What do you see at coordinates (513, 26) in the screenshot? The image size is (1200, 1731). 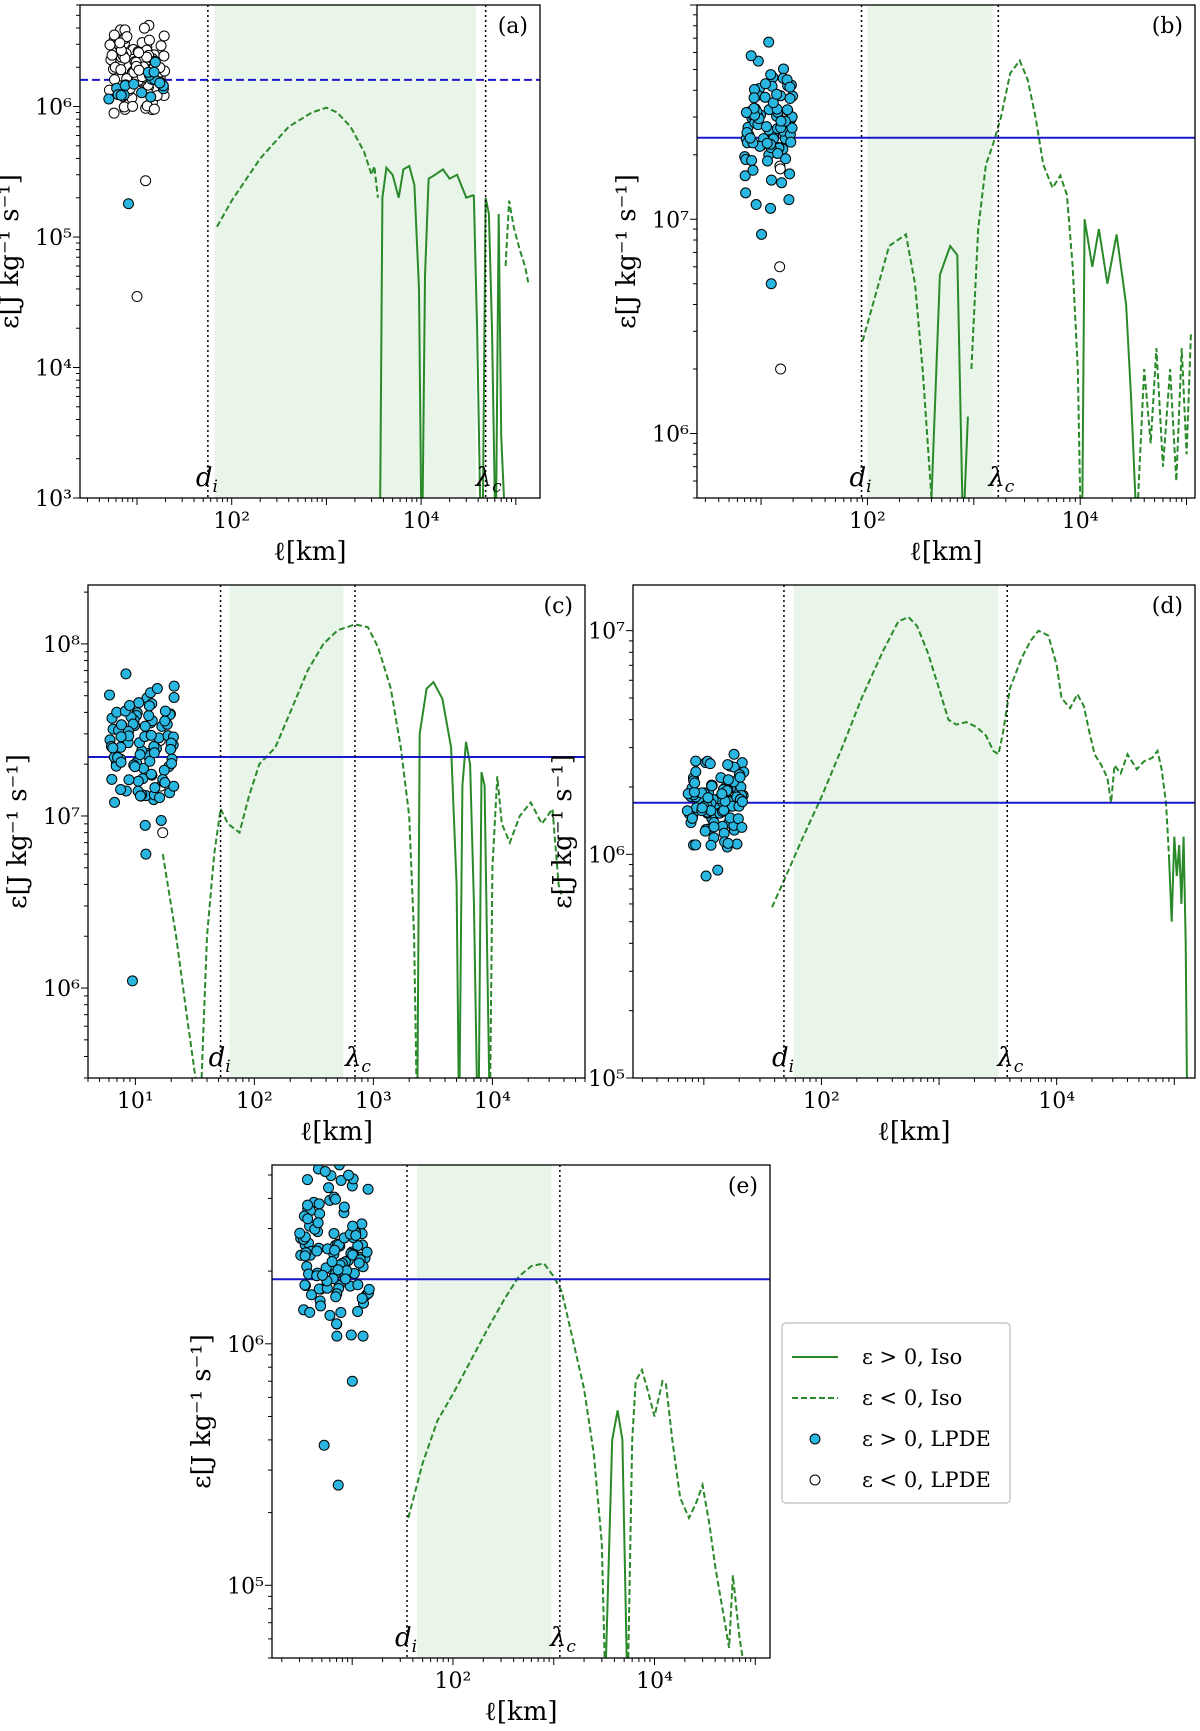 I see `panel-label: (a)` at bounding box center [513, 26].